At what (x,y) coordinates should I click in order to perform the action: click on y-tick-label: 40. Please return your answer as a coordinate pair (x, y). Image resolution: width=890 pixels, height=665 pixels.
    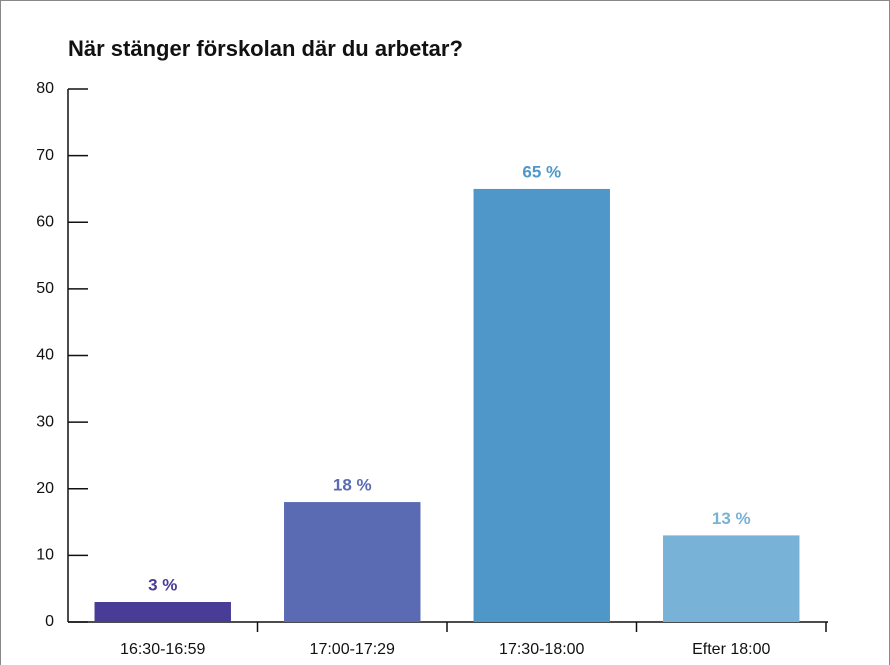
    Looking at the image, I should click on (45, 355).